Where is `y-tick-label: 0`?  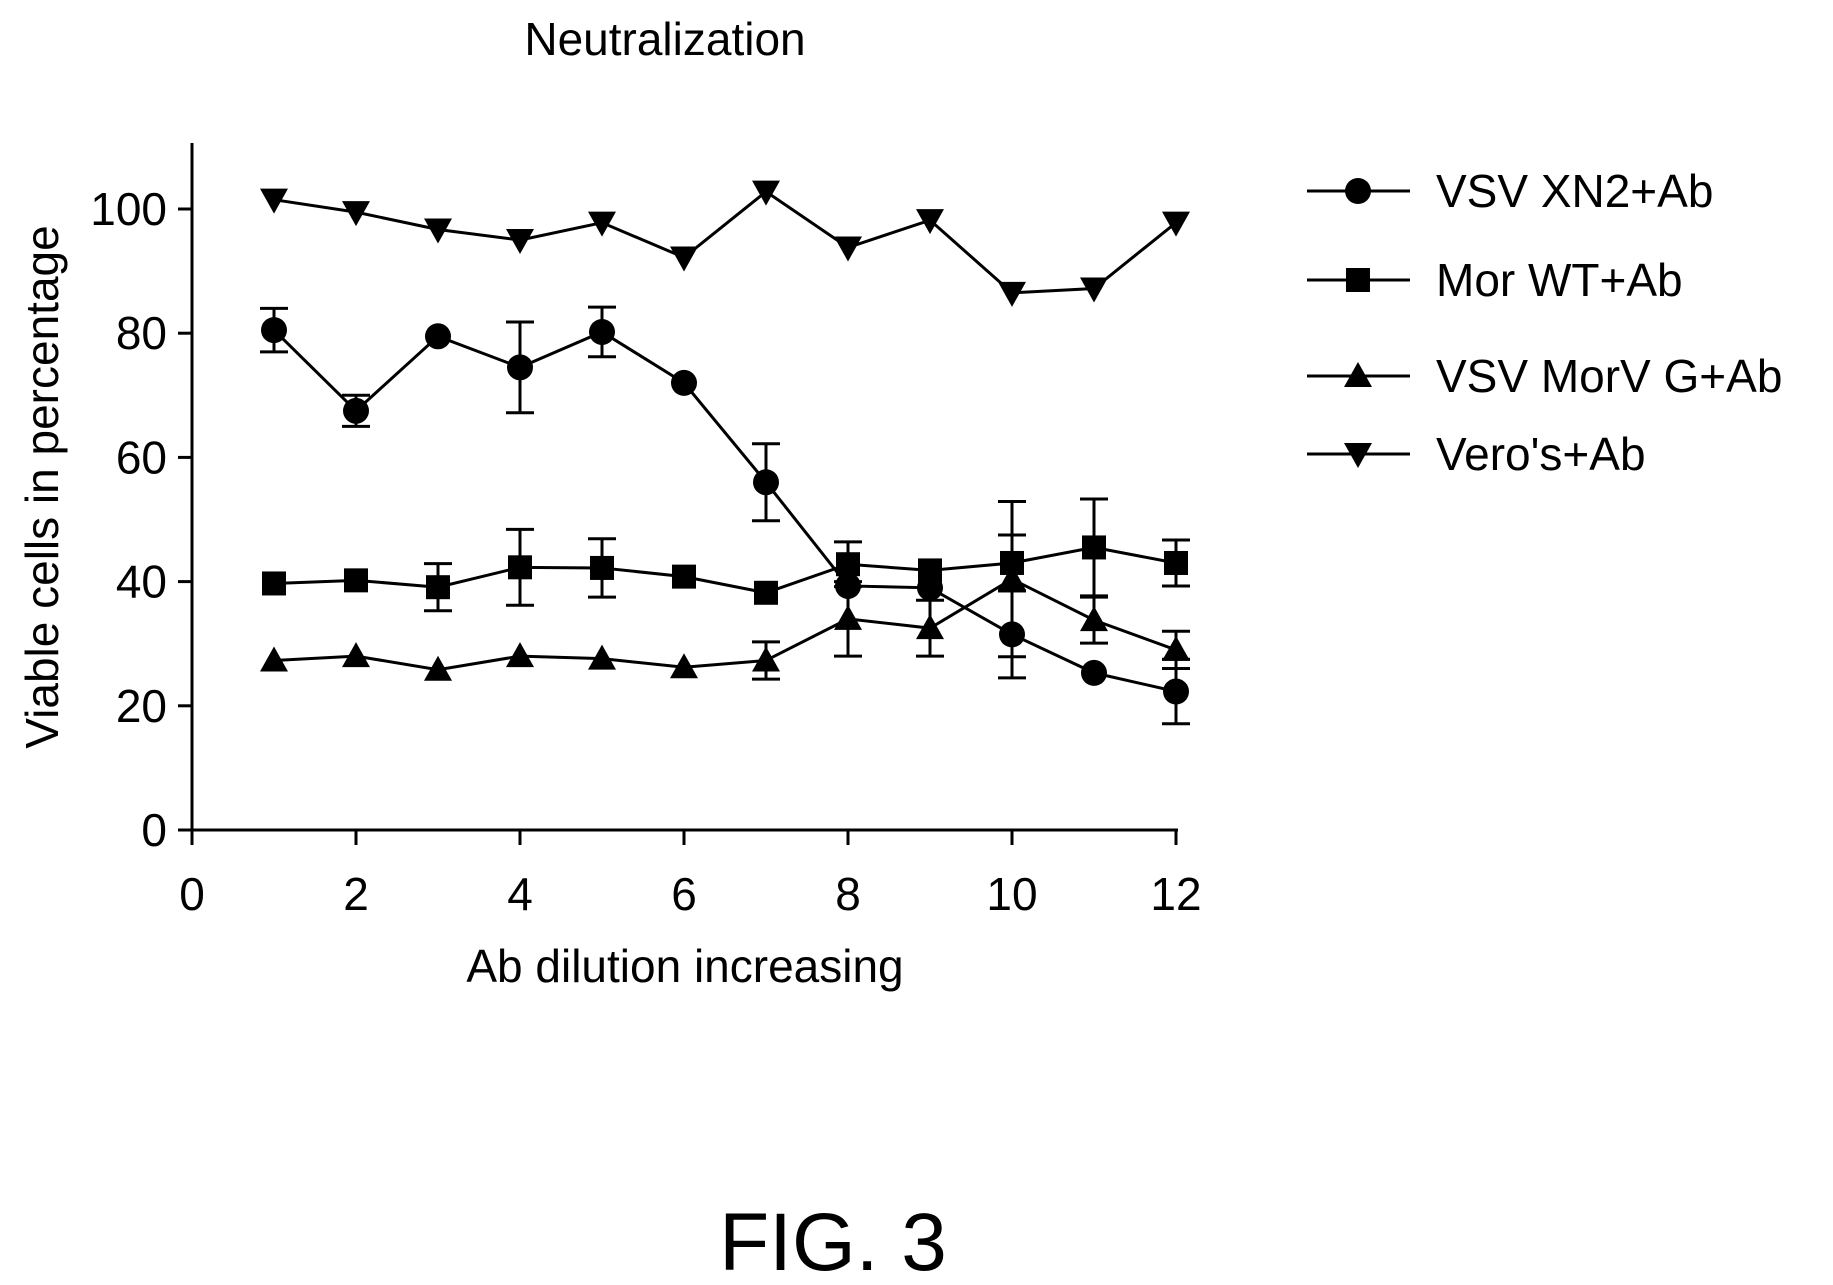 y-tick-label: 0 is located at coordinates (154, 830).